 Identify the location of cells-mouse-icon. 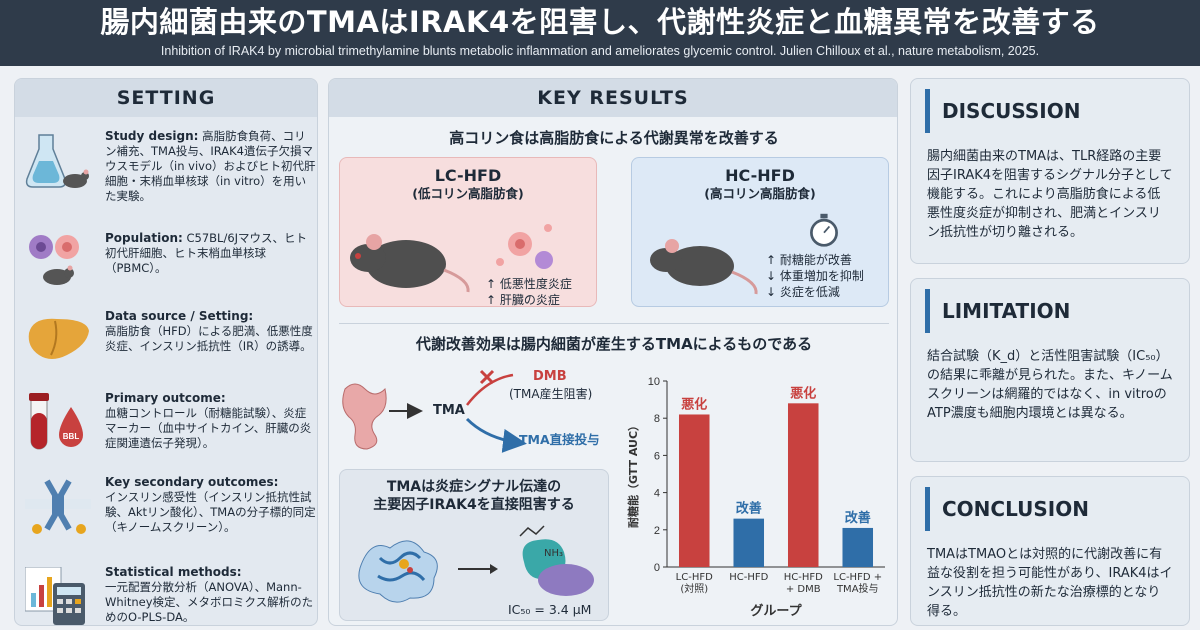
(54, 260).